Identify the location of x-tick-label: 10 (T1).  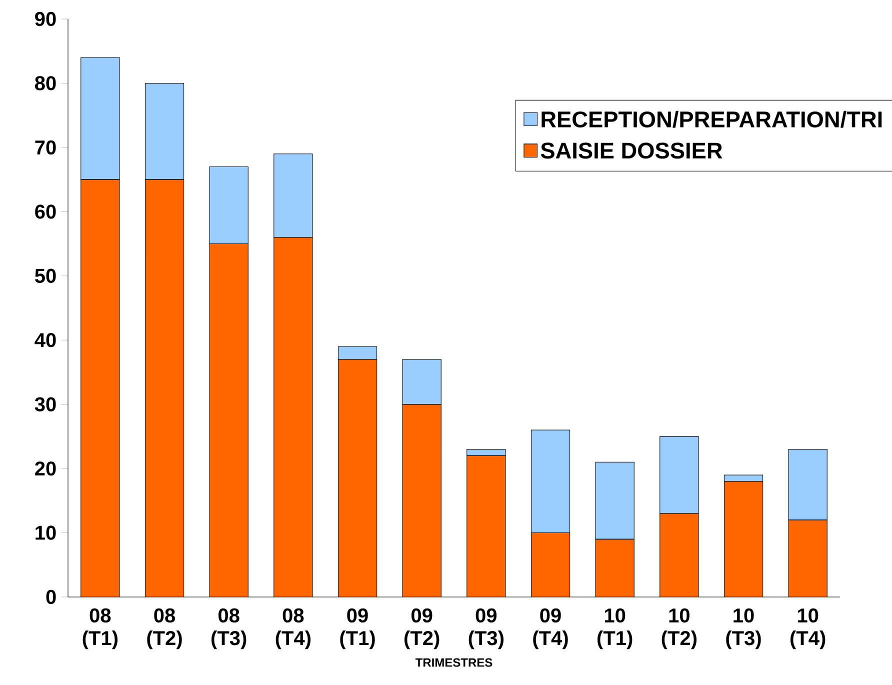
(615, 629).